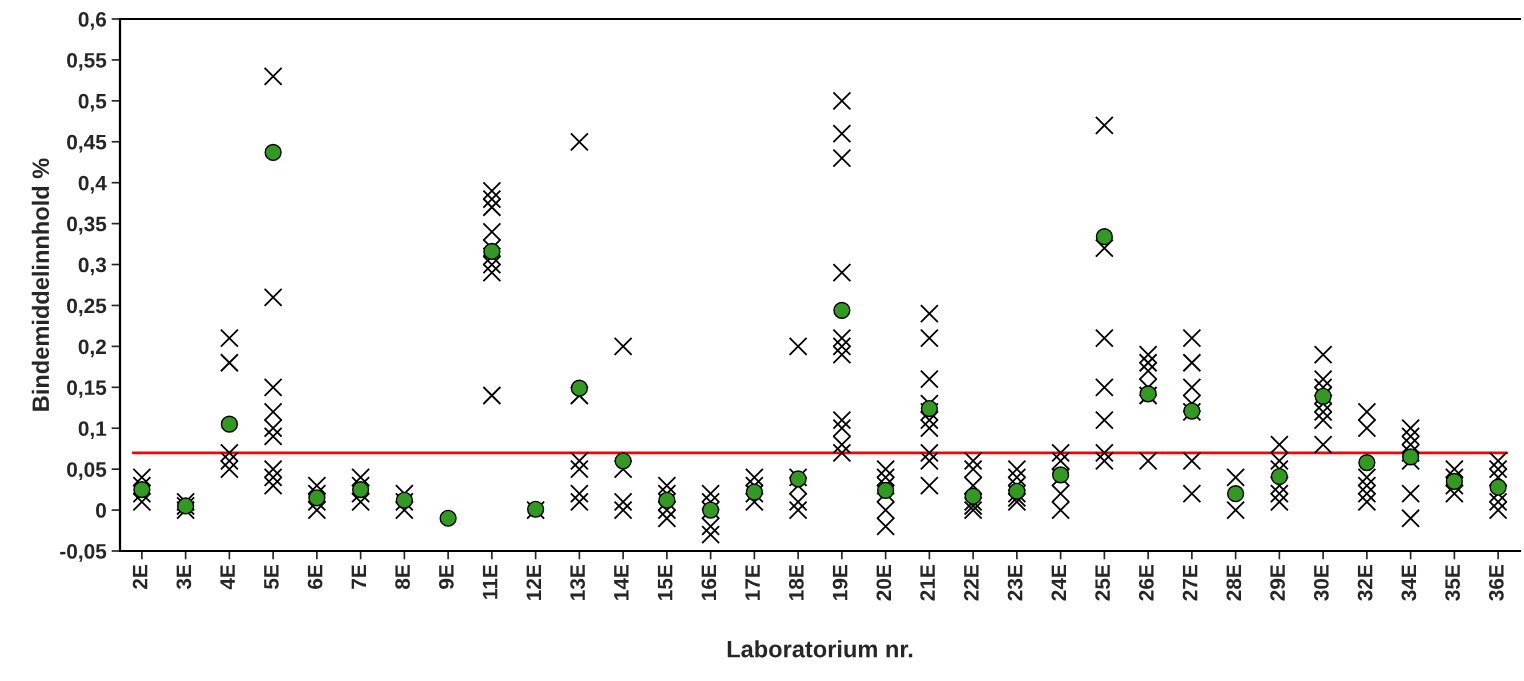 Image resolution: width=1524 pixels, height=681 pixels. I want to click on y-axis-title: Bindemiddelinnhold %, so click(40, 284).